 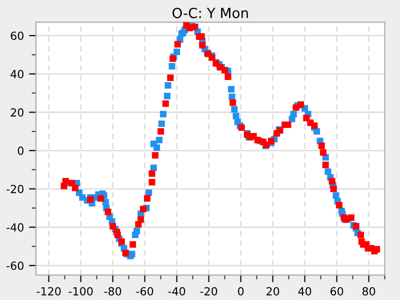 I want to click on x-tick-label: 20, so click(x=273, y=291).